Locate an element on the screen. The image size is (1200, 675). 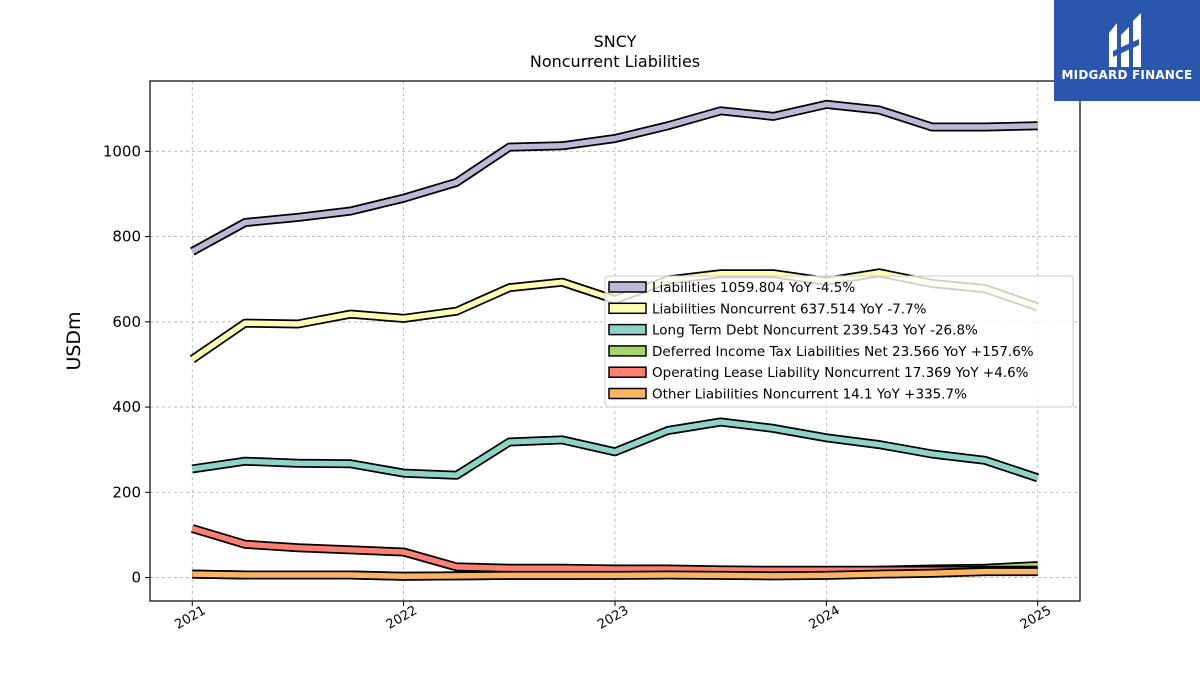
x-tick-label: 2023 is located at coordinates (613, 618).